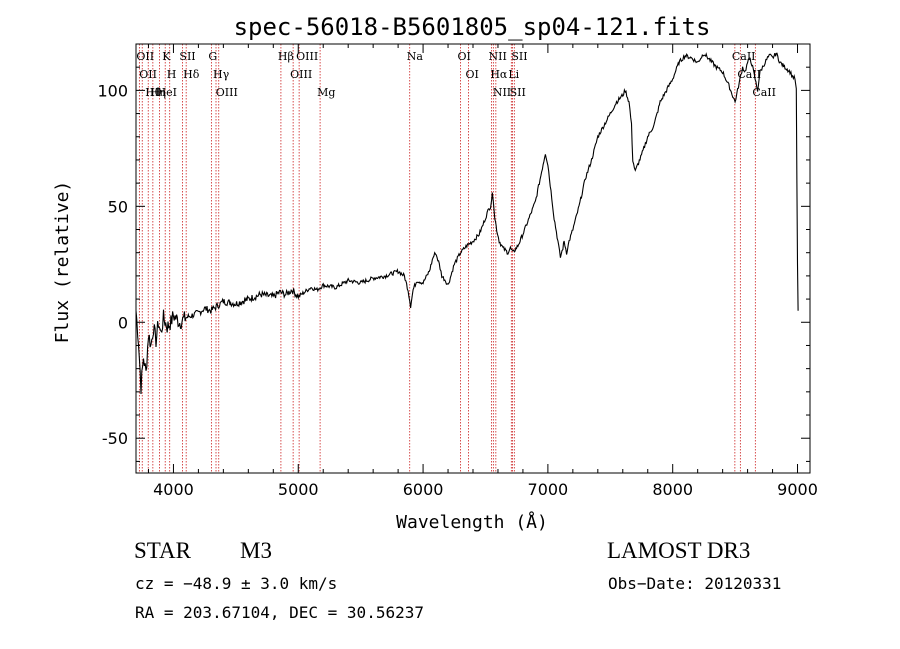  I want to click on y-axis-label: Flux (relative), so click(62, 262).